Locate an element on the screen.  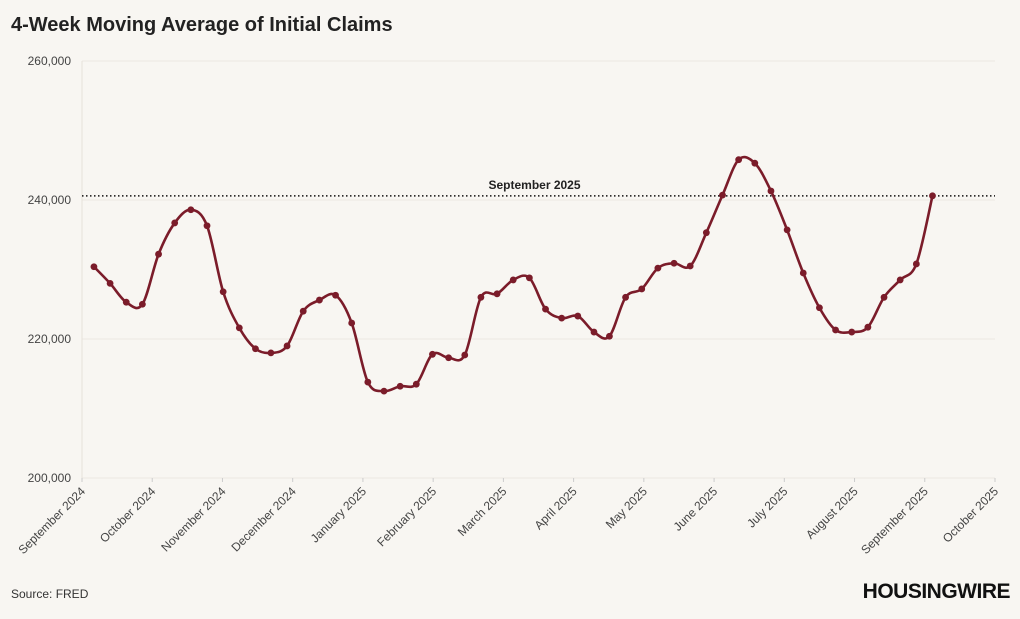
y-tick-label: 260,000 is located at coordinates (50, 61).